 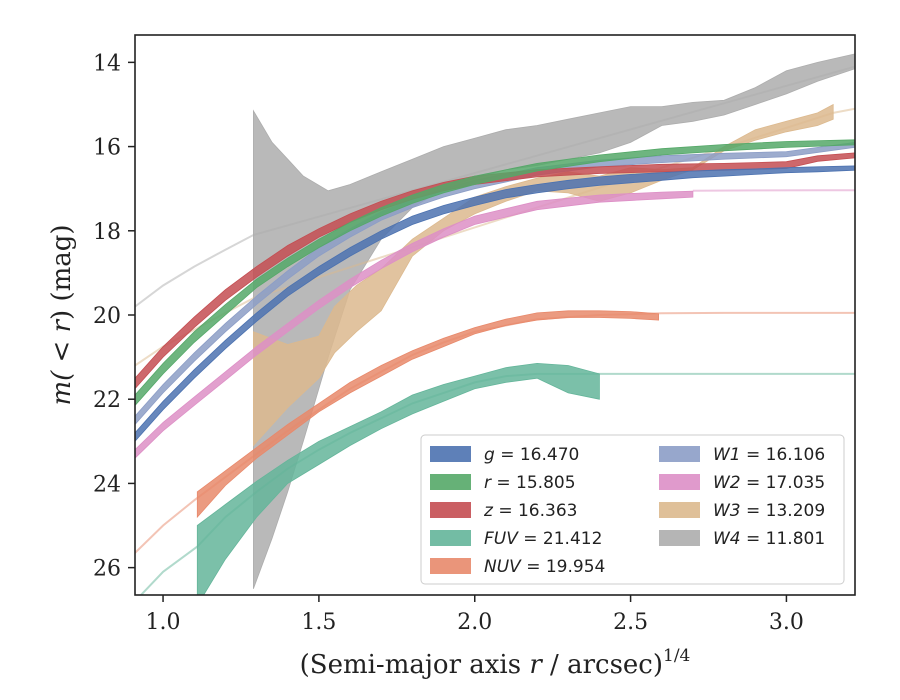 What do you see at coordinates (107, 484) in the screenshot?
I see `y-tick-label: 24` at bounding box center [107, 484].